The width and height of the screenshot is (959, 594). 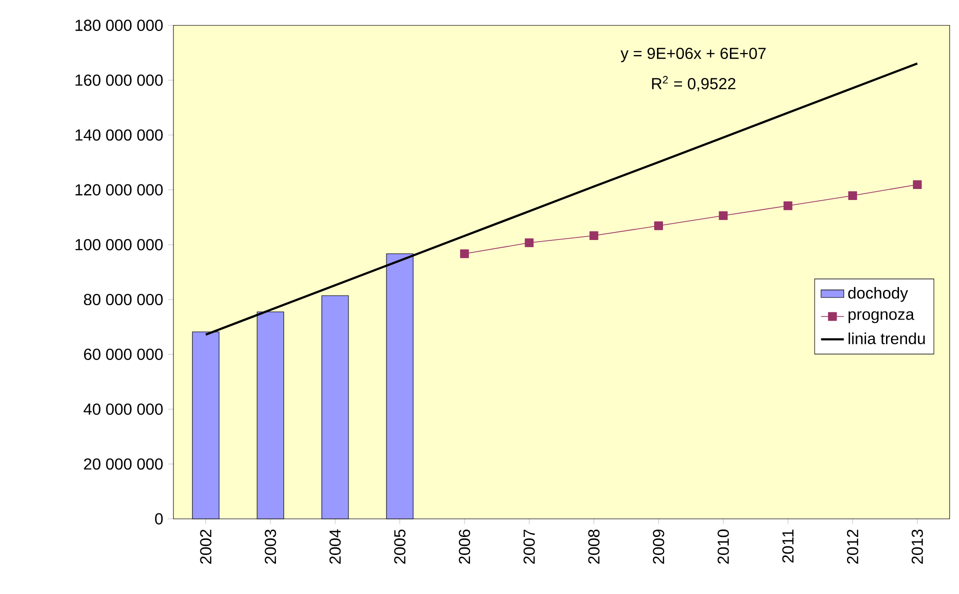 I want to click on x-tick-label: 2003, so click(x=270, y=547).